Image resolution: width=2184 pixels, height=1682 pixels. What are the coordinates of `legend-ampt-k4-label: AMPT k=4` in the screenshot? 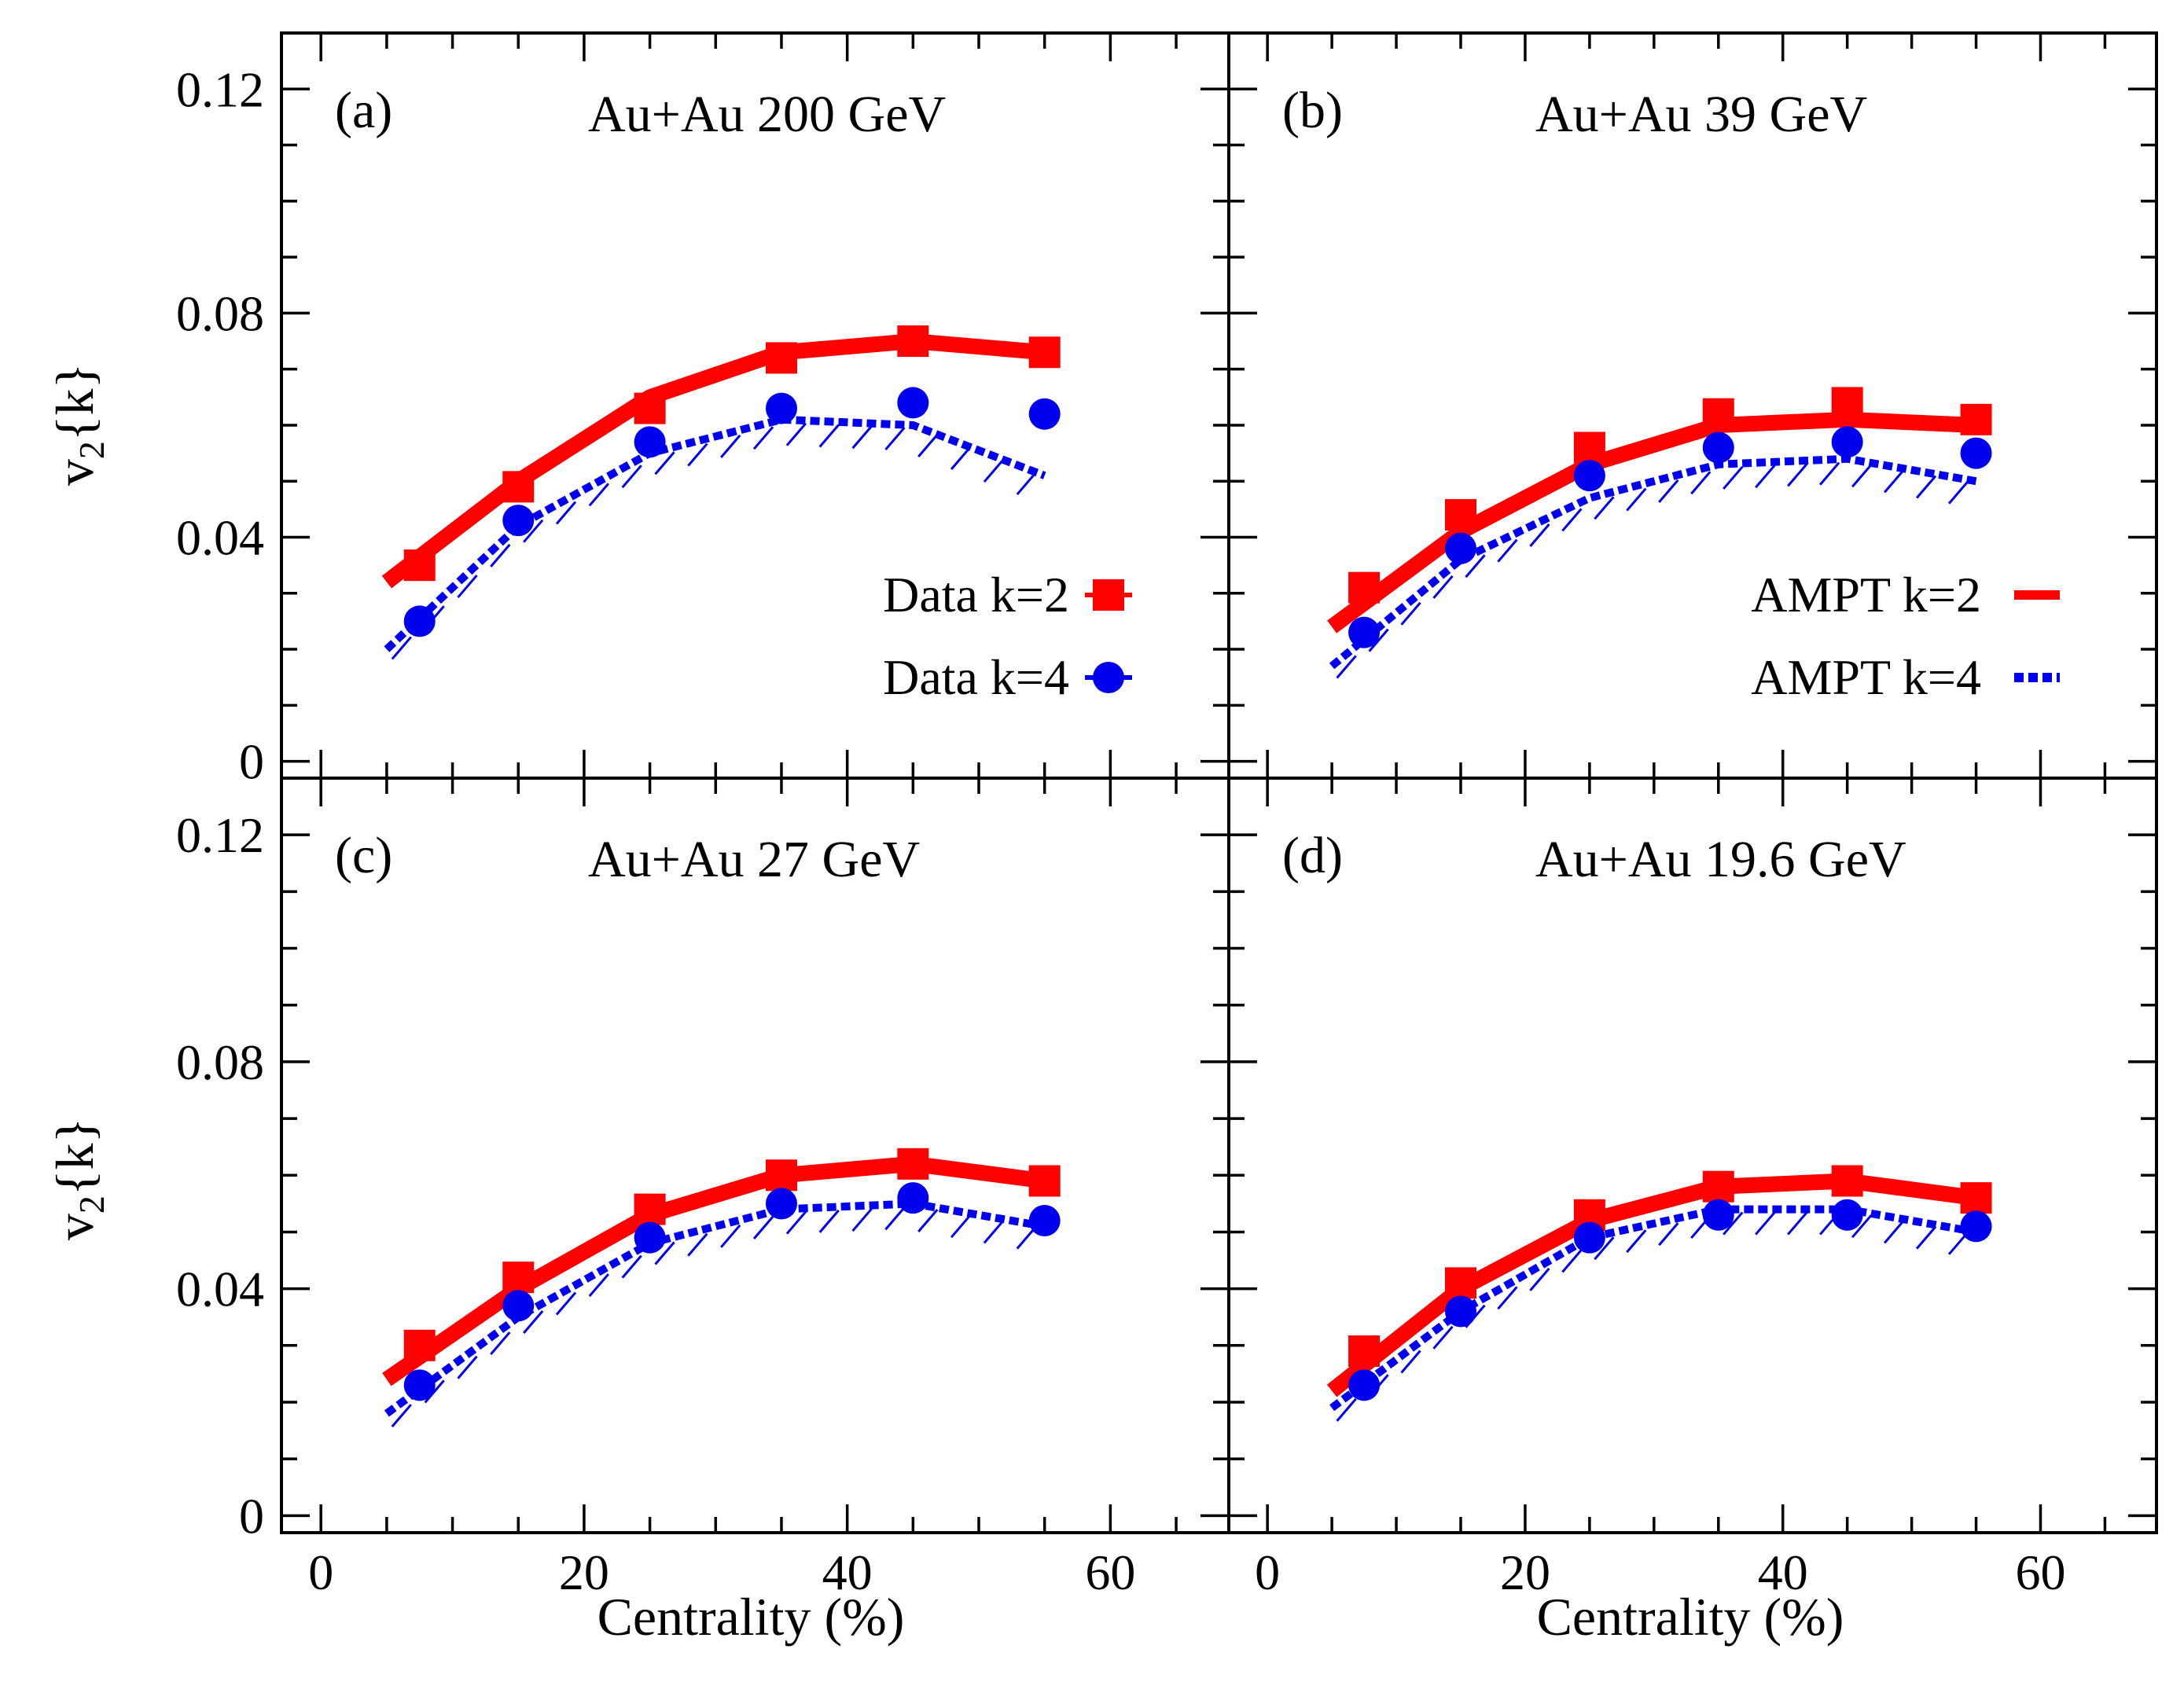 It's located at (1866, 677).